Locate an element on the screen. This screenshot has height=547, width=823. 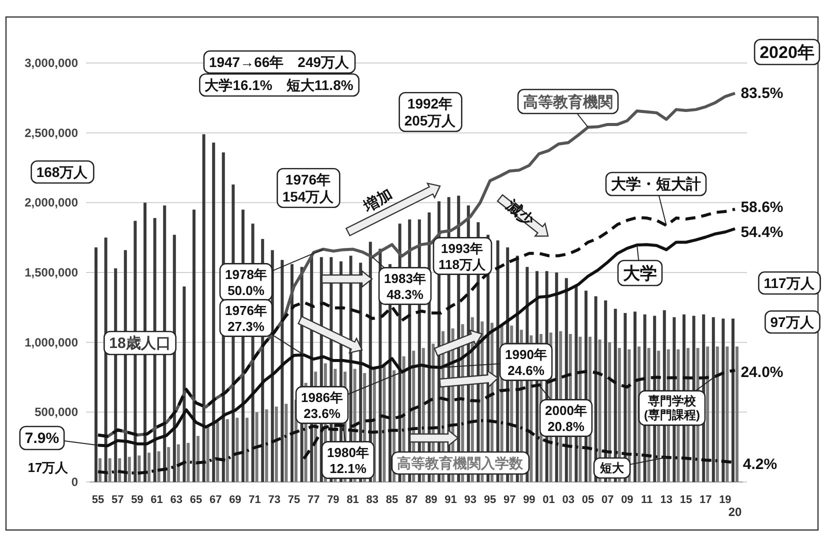
series-label: 18歳人口 is located at coordinates (140, 343).